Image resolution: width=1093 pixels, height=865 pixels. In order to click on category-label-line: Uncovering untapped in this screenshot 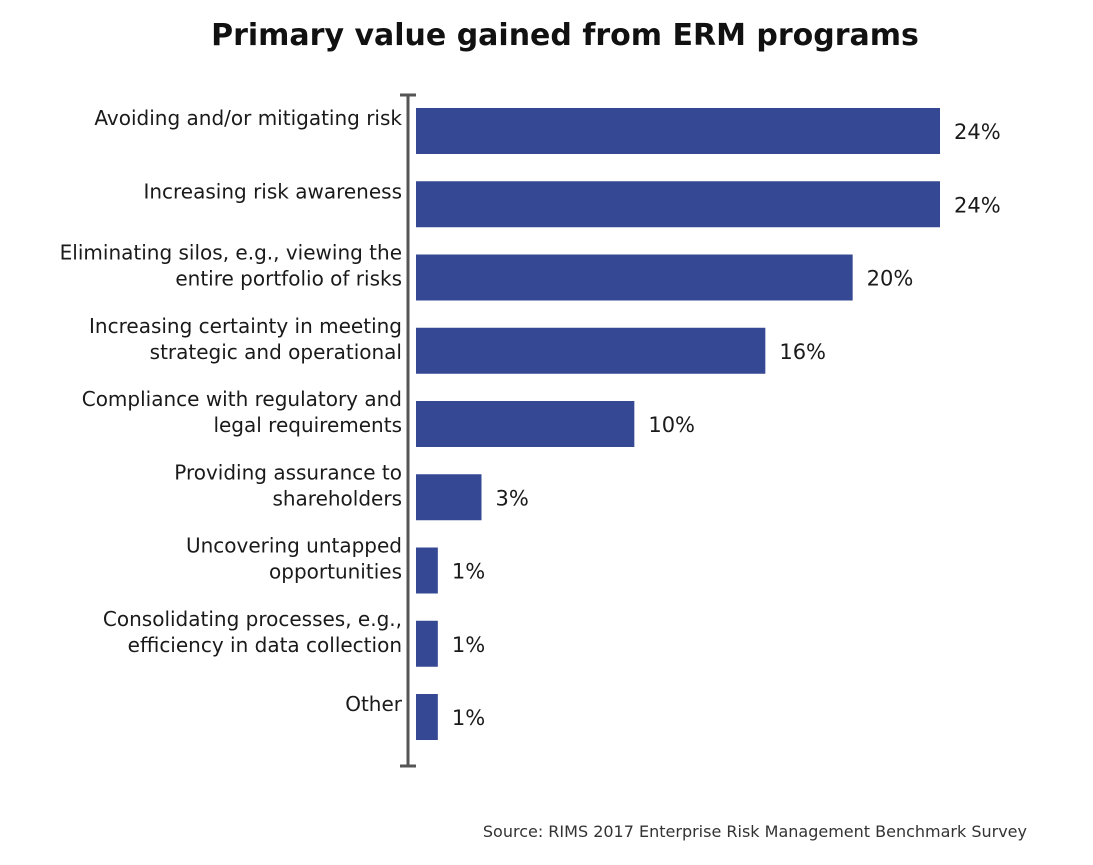, I will do `click(294, 546)`.